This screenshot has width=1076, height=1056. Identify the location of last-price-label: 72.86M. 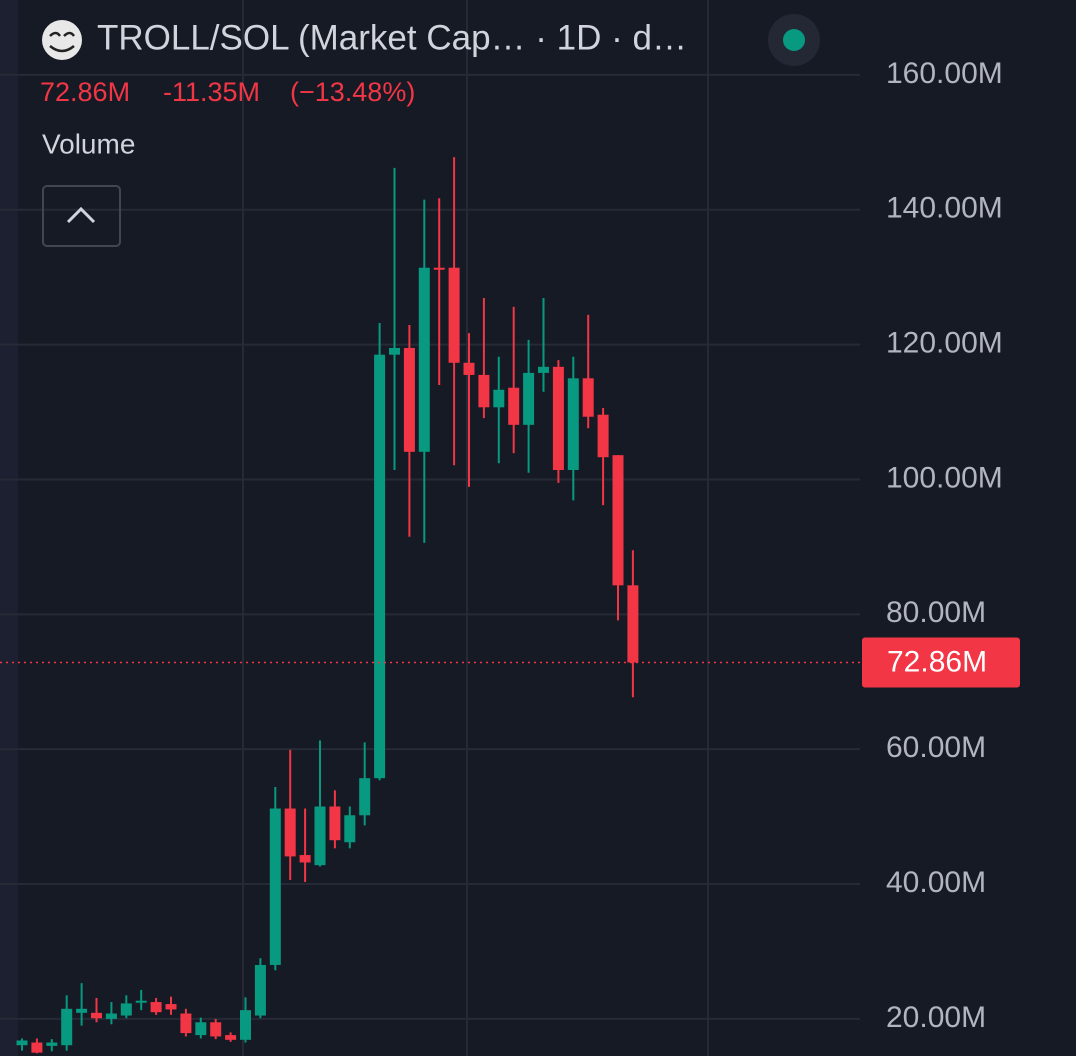
(937, 661).